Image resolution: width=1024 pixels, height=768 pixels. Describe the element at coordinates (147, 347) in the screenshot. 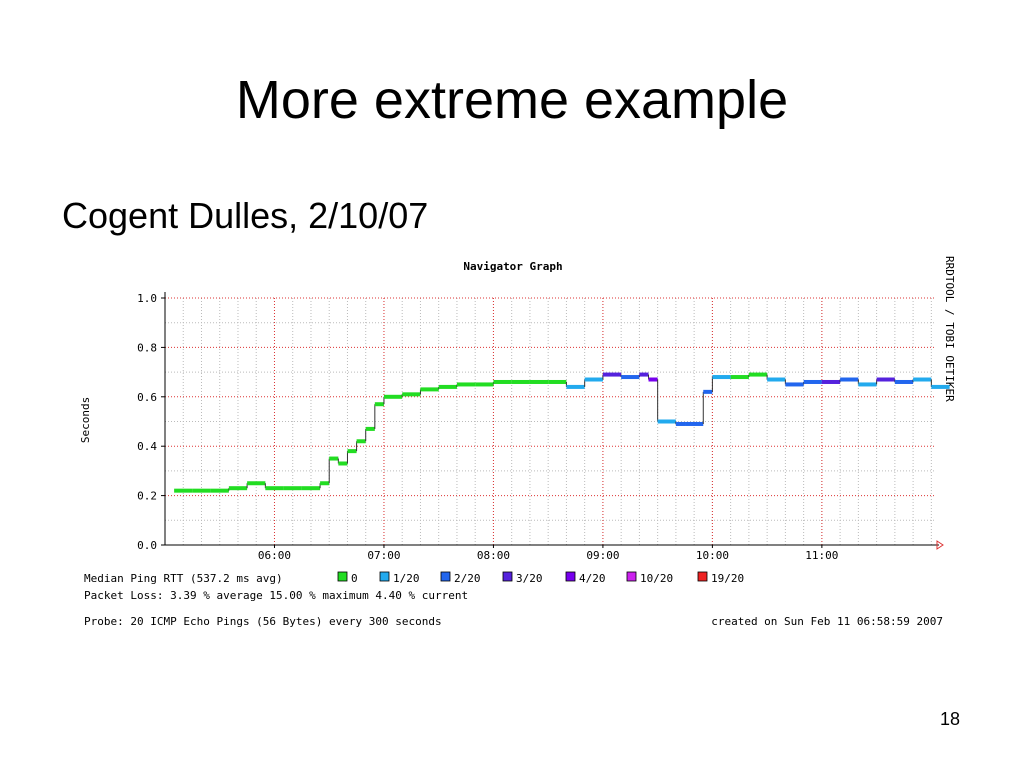

I see `y-tick-label: 0.8` at that location.